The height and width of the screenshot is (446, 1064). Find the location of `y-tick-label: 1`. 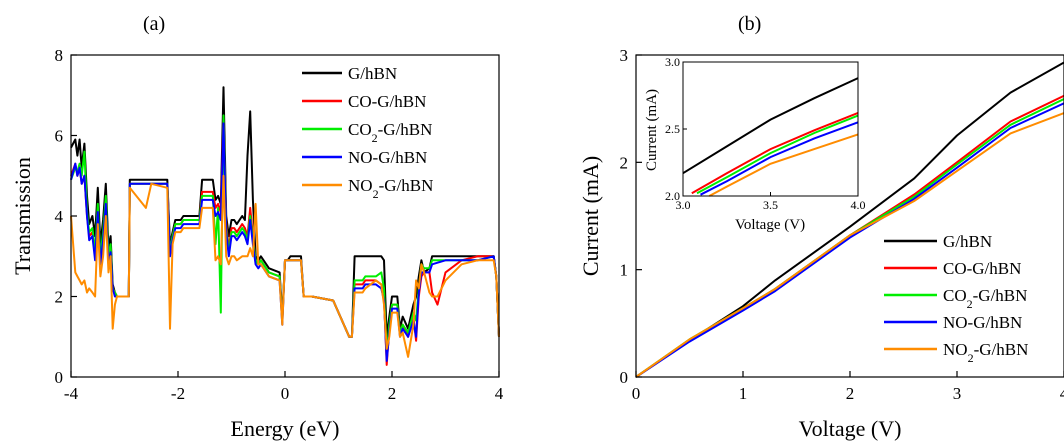

y-tick-label: 1 is located at coordinates (624, 270).